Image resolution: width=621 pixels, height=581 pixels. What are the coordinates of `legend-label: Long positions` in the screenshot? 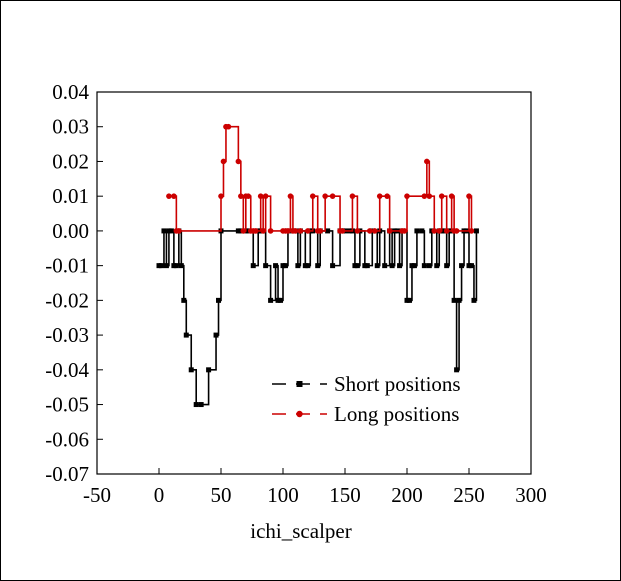 It's located at (396, 414).